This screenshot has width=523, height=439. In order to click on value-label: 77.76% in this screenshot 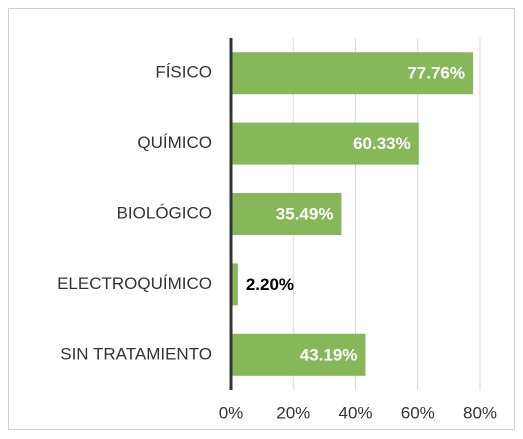, I will do `click(436, 73)`.